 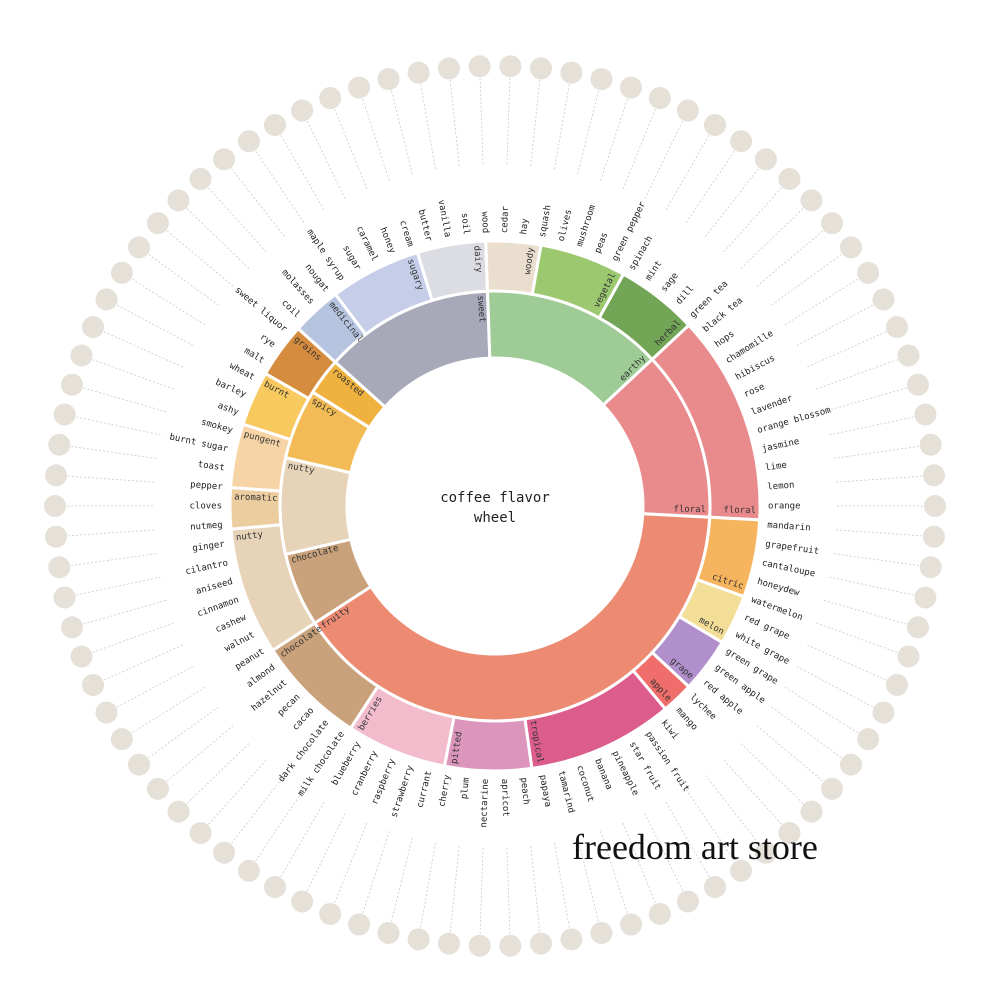 I want to click on flavor-illustration-jasmine, so click(x=925, y=414).